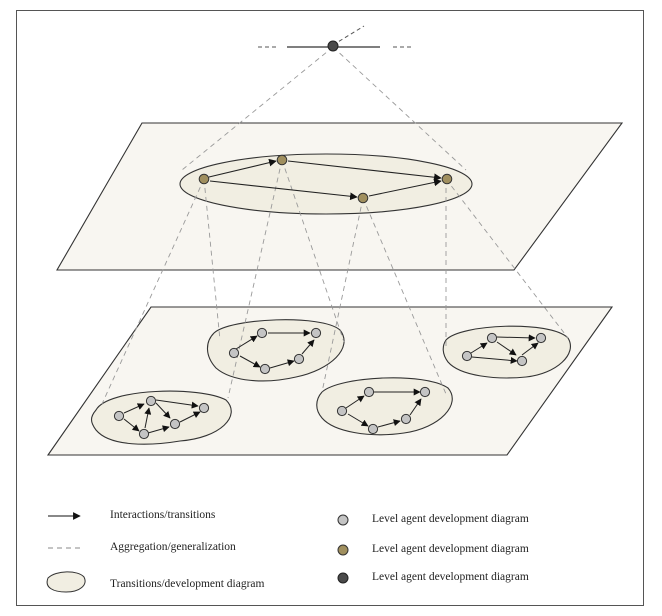 The width and height of the screenshot is (662, 616). I want to click on legend-dashed-label: Aggregation/generalization, so click(173, 547).